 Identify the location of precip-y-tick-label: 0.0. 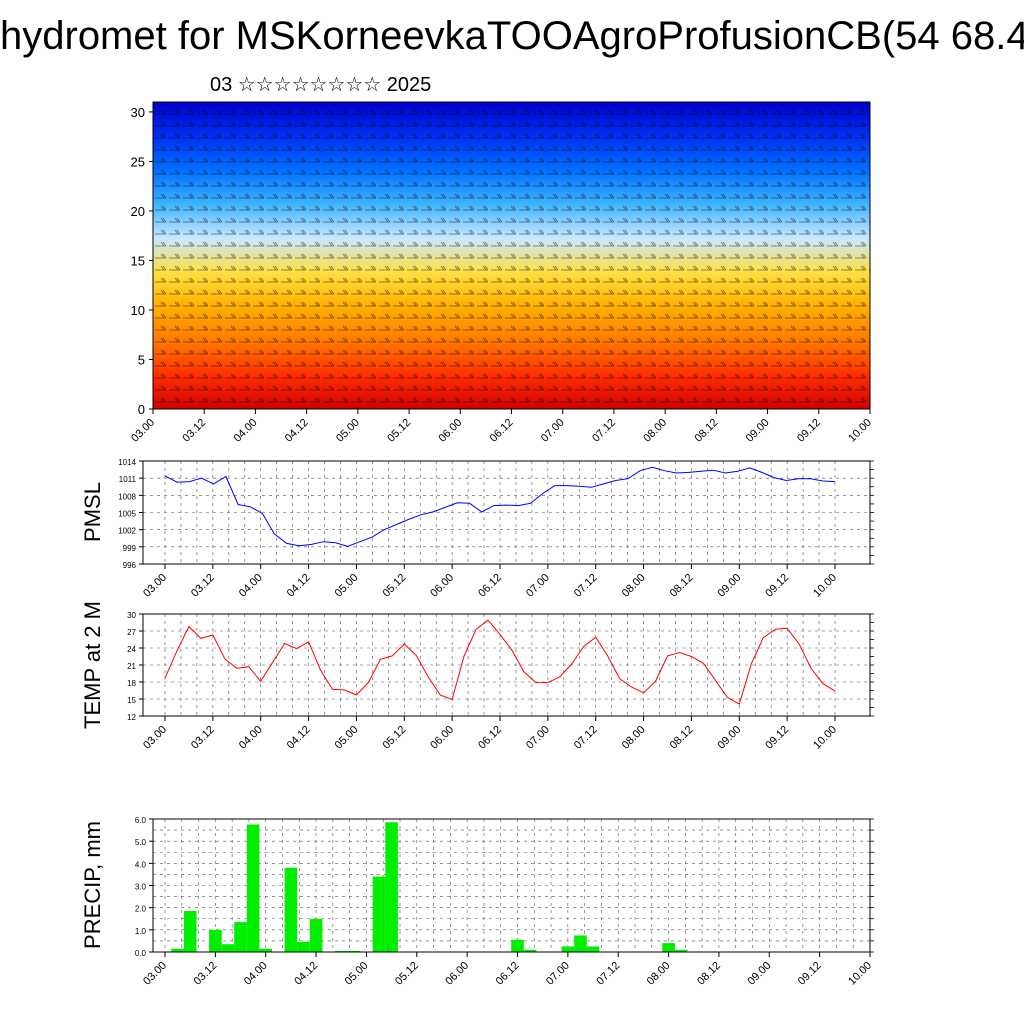
(141, 953).